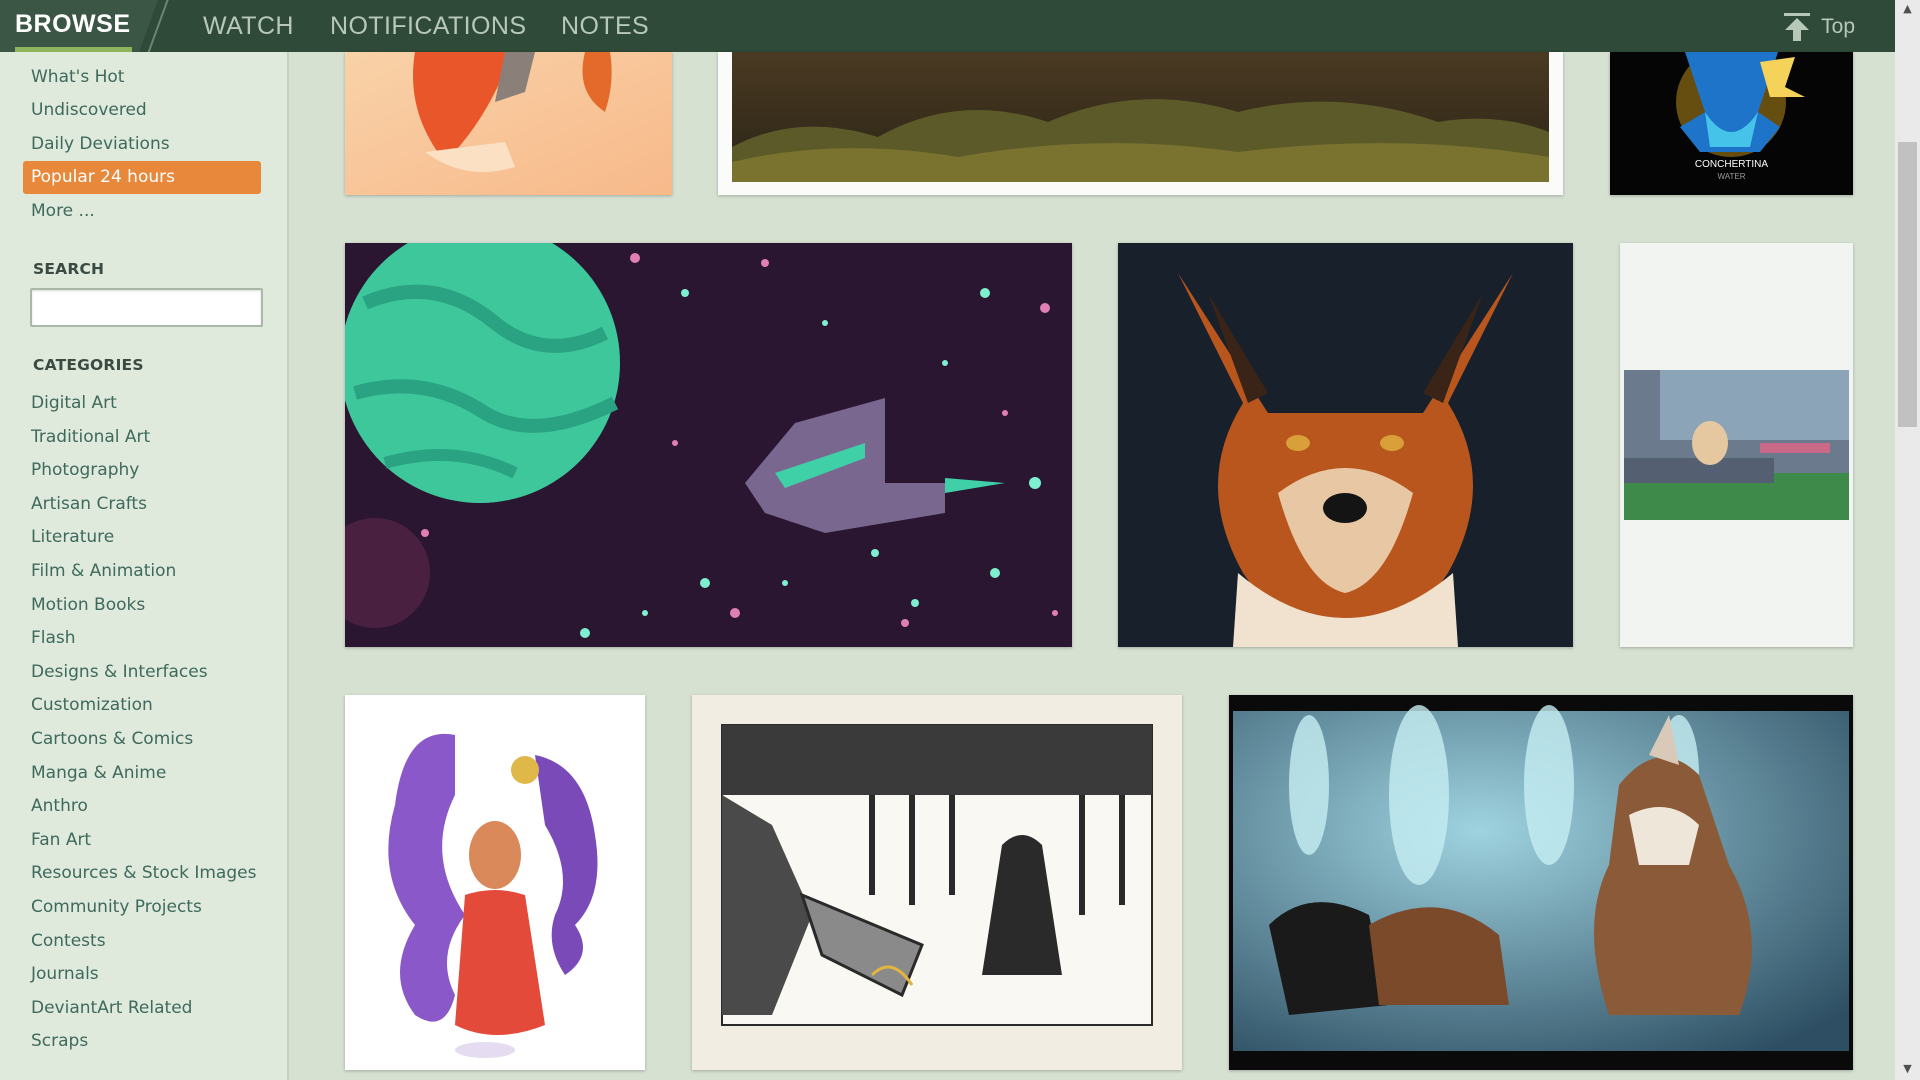 This screenshot has width=1920, height=1080. Describe the element at coordinates (1731, 176) in the screenshot. I see `thumbnail-subtitle-text: WATER` at that location.